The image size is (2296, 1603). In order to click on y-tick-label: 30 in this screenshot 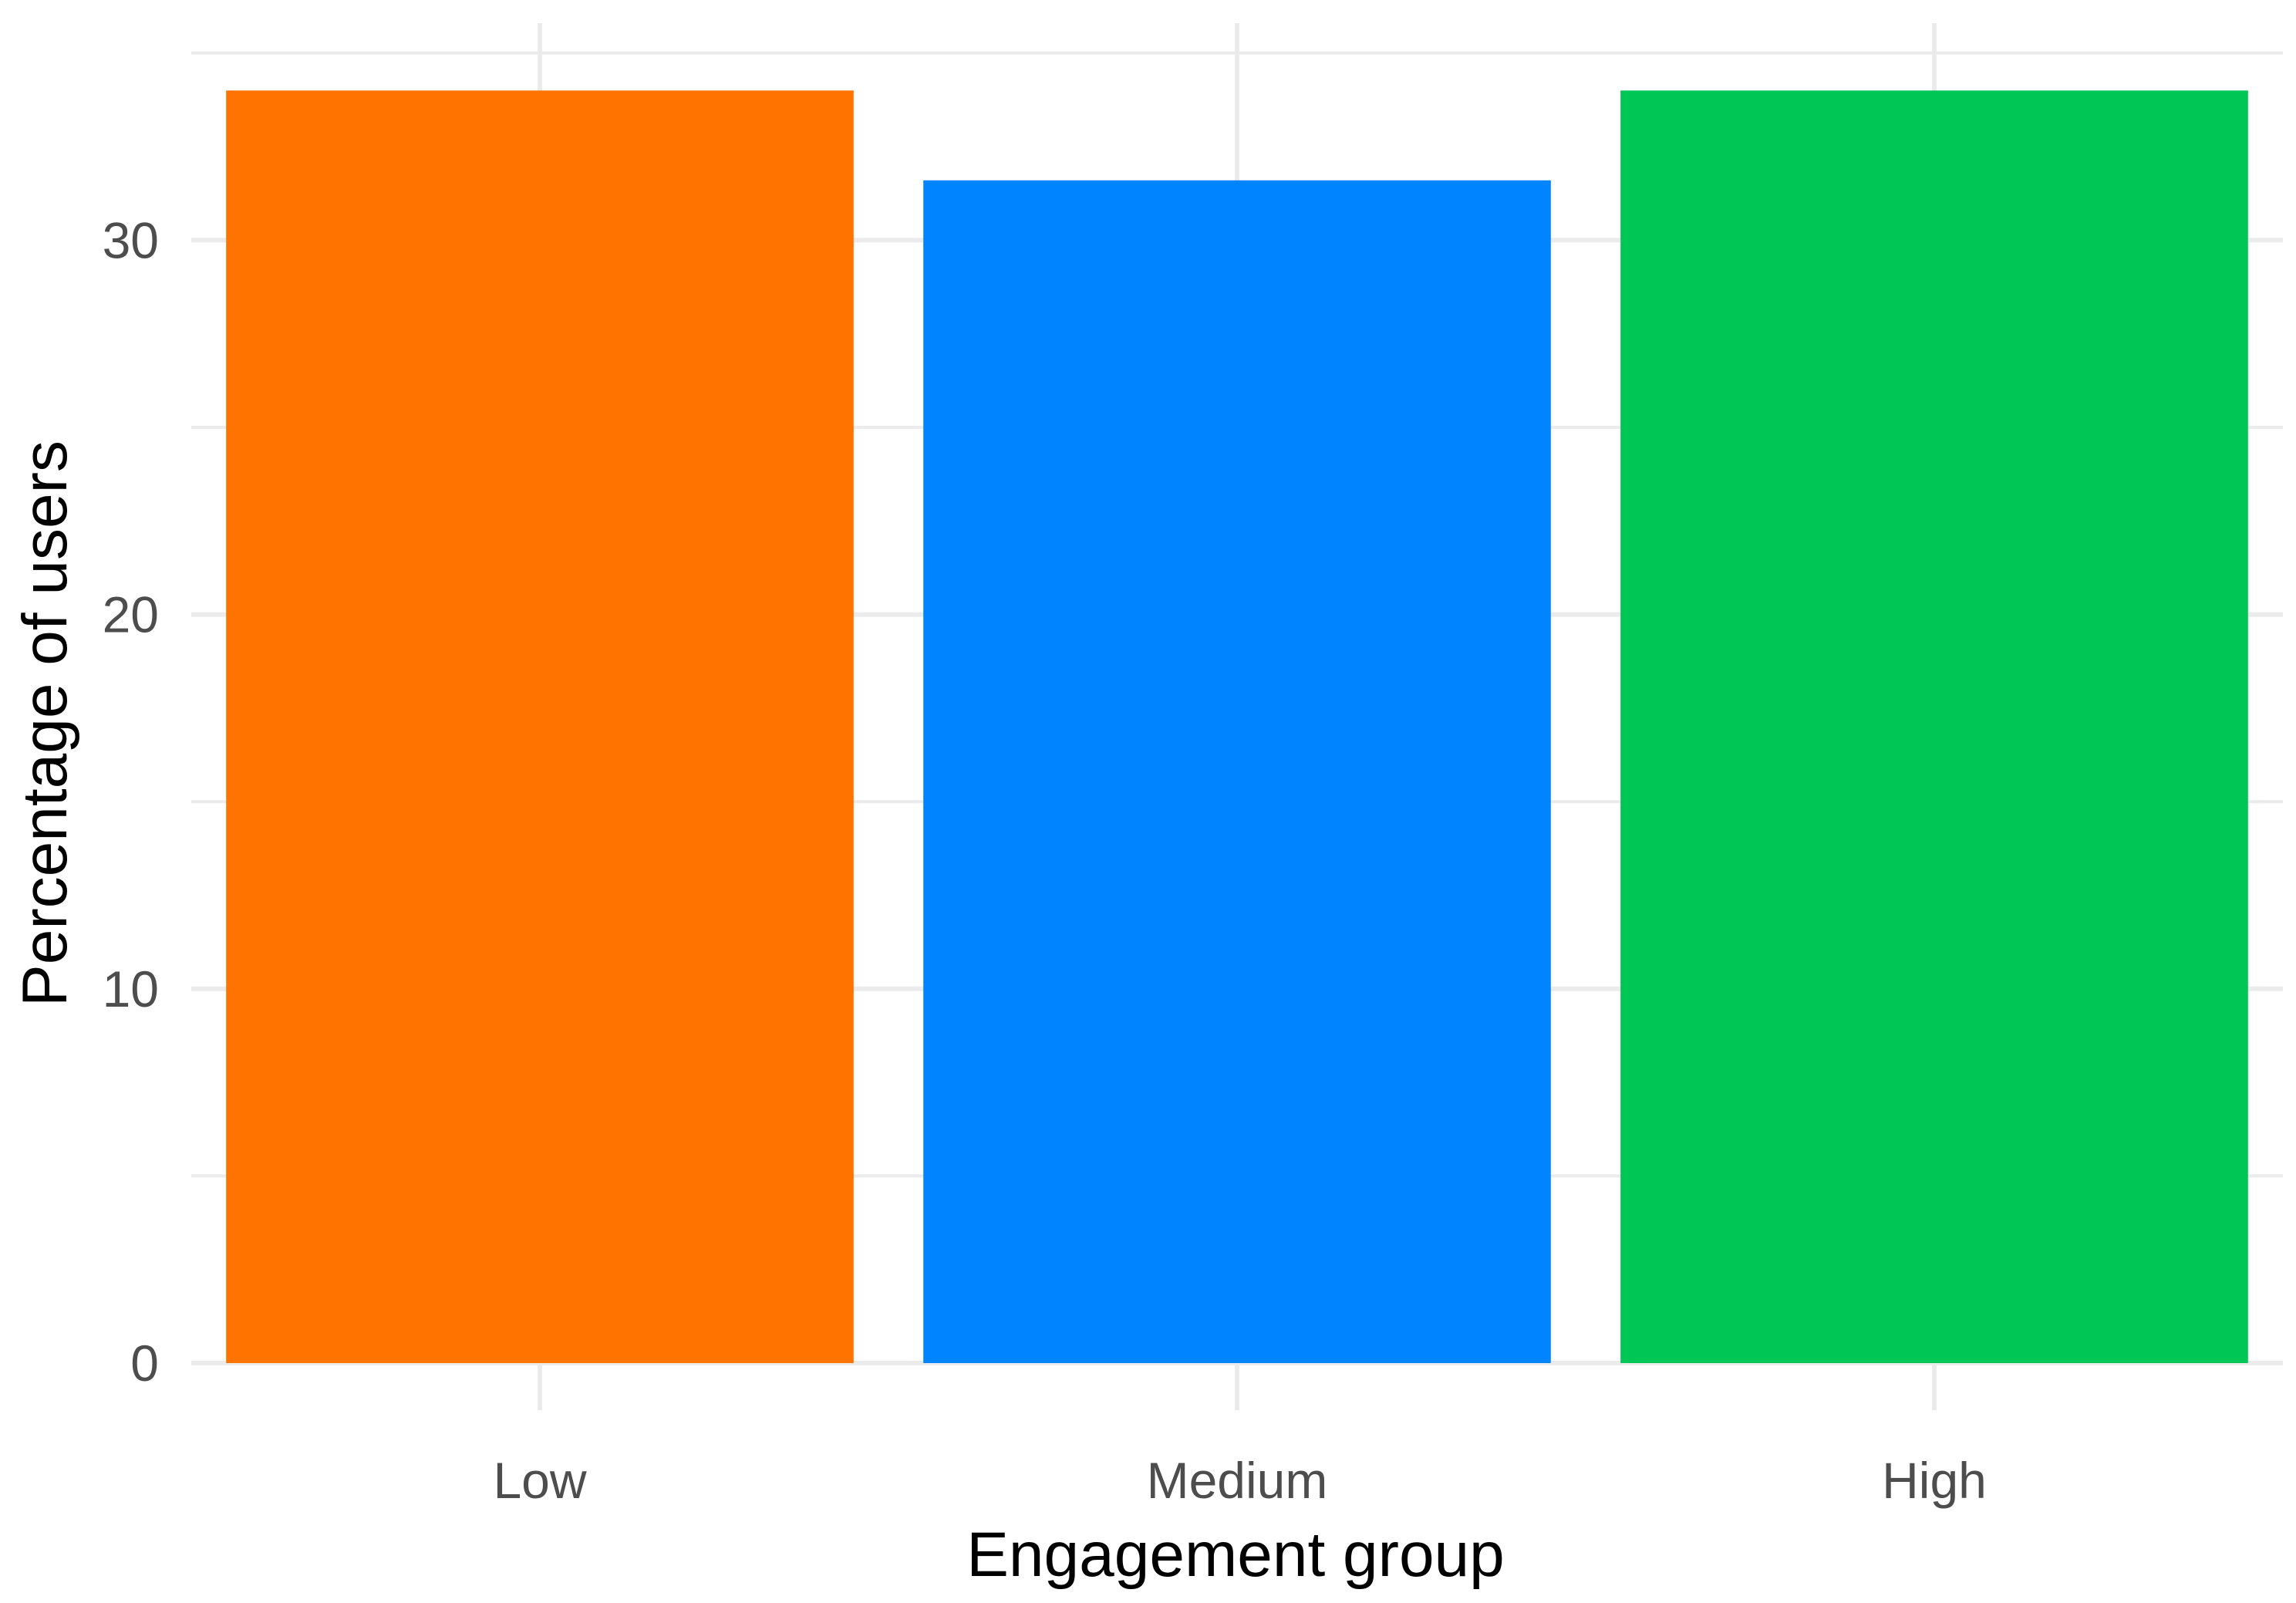, I will do `click(131, 240)`.